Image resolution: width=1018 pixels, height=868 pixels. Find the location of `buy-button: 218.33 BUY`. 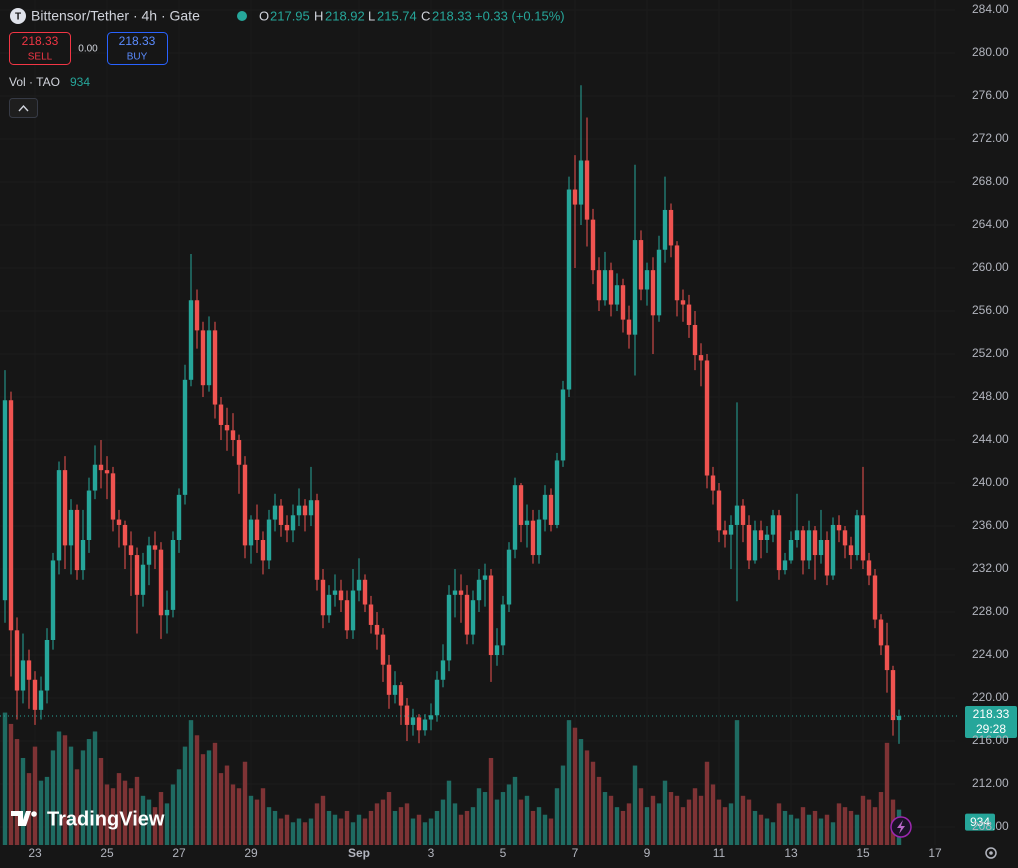

buy-button: 218.33 BUY is located at coordinates (137, 48).